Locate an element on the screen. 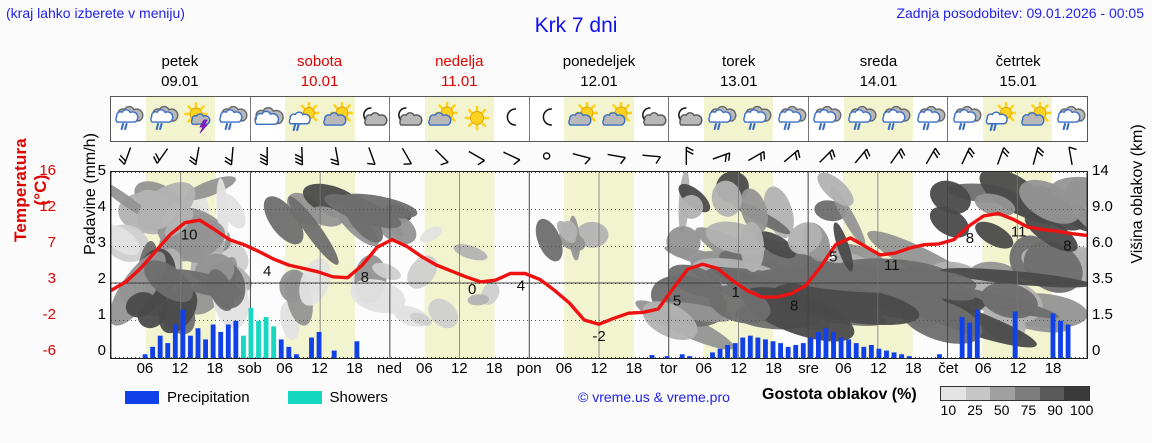  day-header-3: ponedeljek 12.01 is located at coordinates (599, 73).